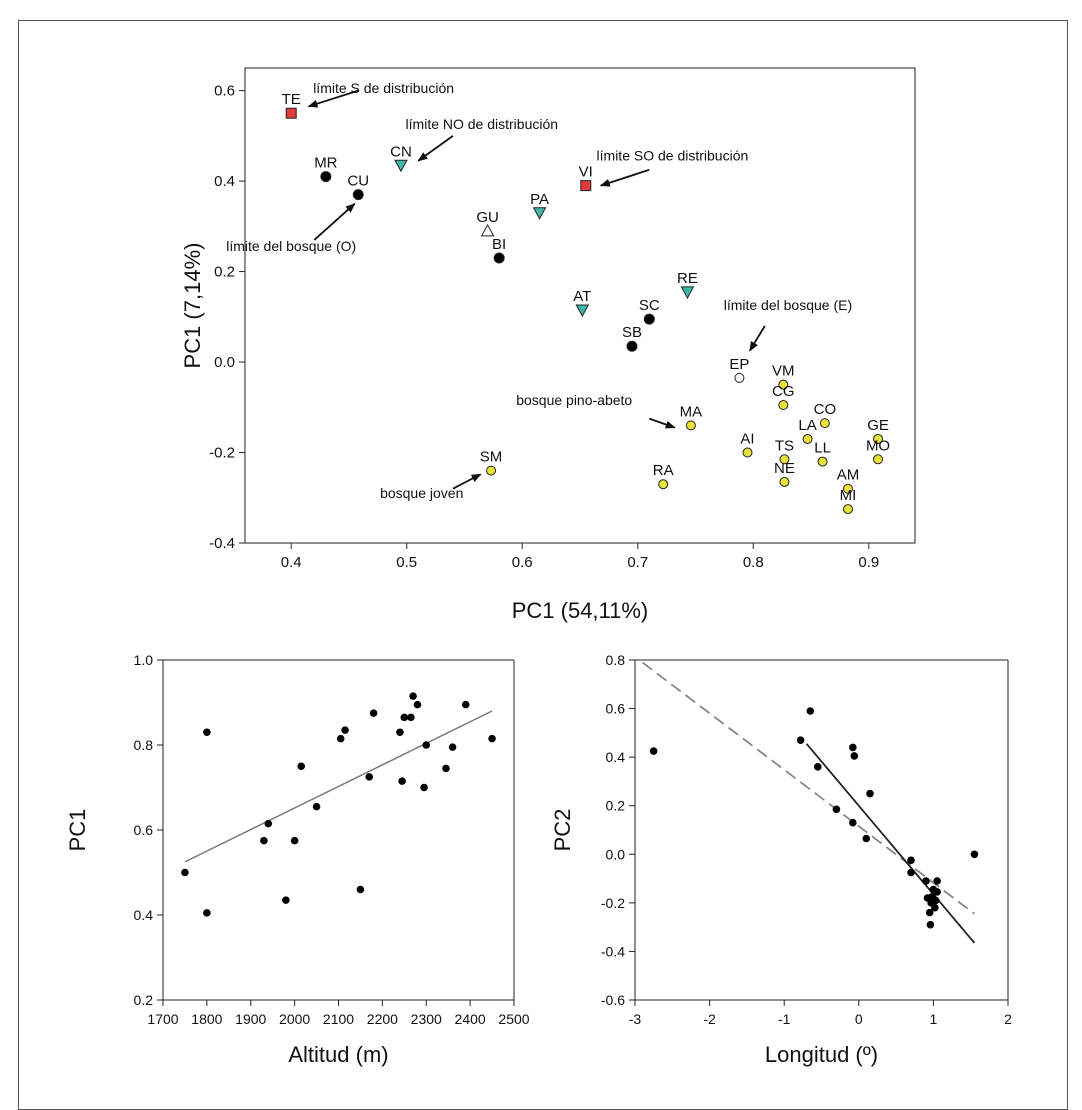 This screenshot has height=1110, width=1082. I want to click on trend-line-solid, so click(890, 843).